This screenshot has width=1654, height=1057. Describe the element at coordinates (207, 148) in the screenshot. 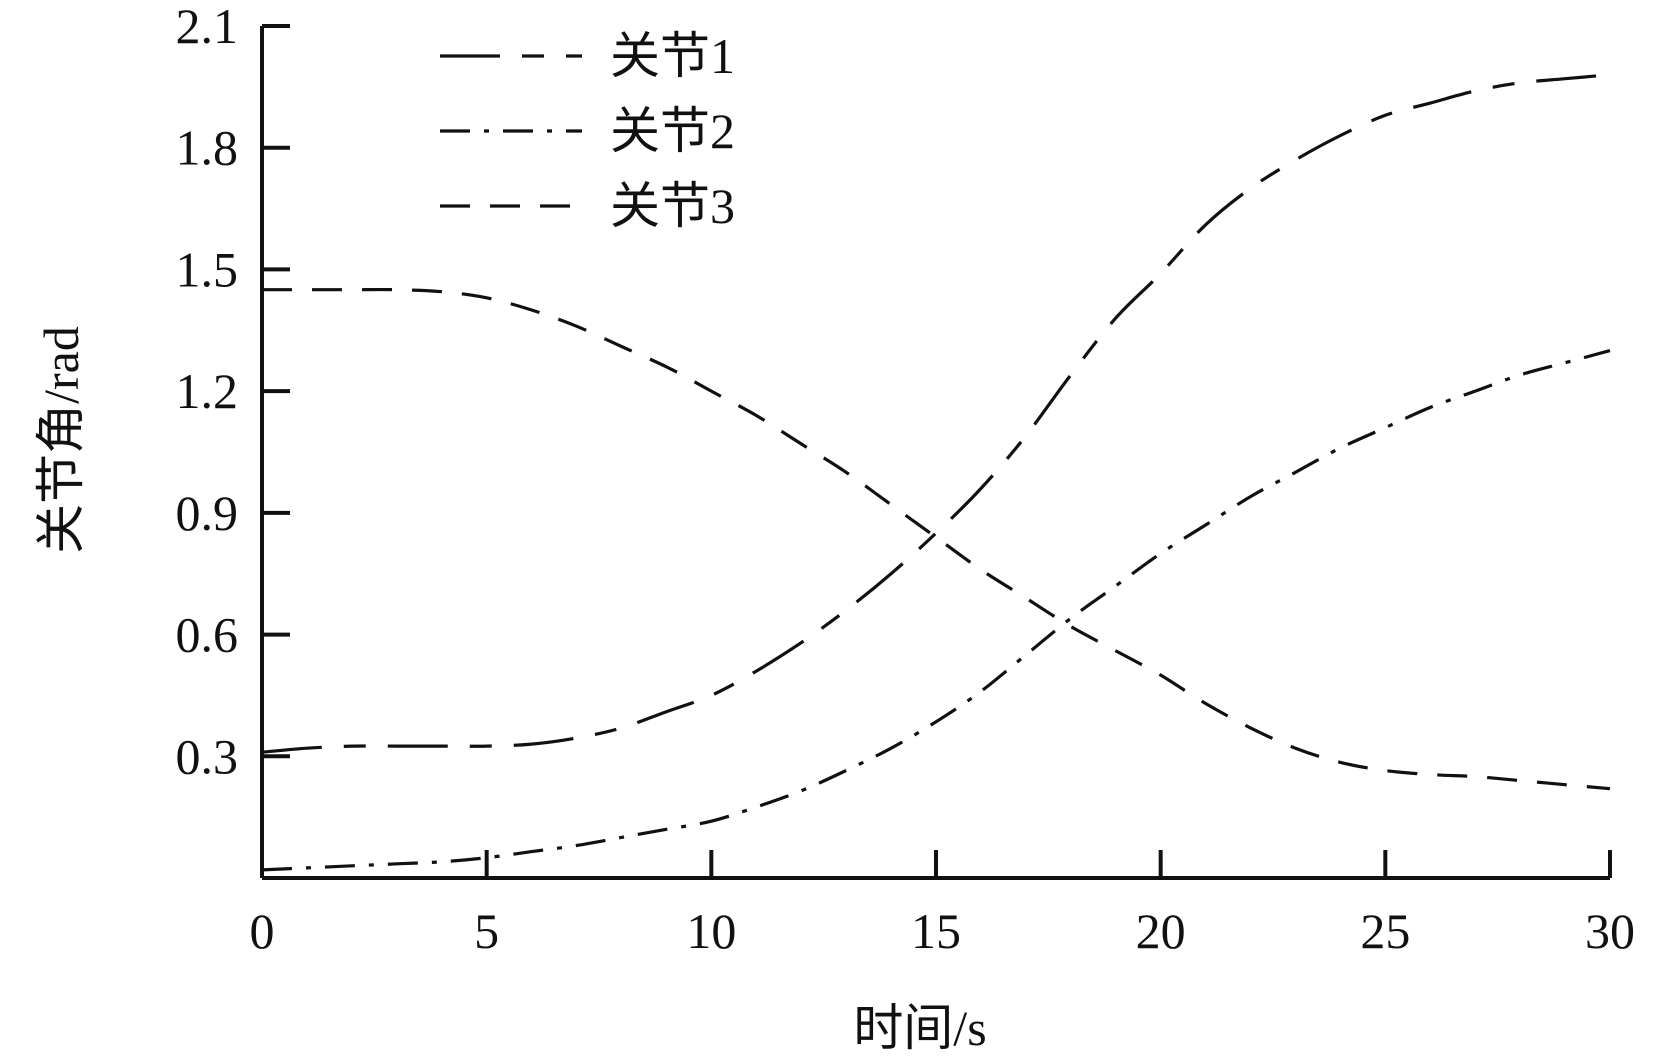

I see `y-tick-label: 1.8` at that location.